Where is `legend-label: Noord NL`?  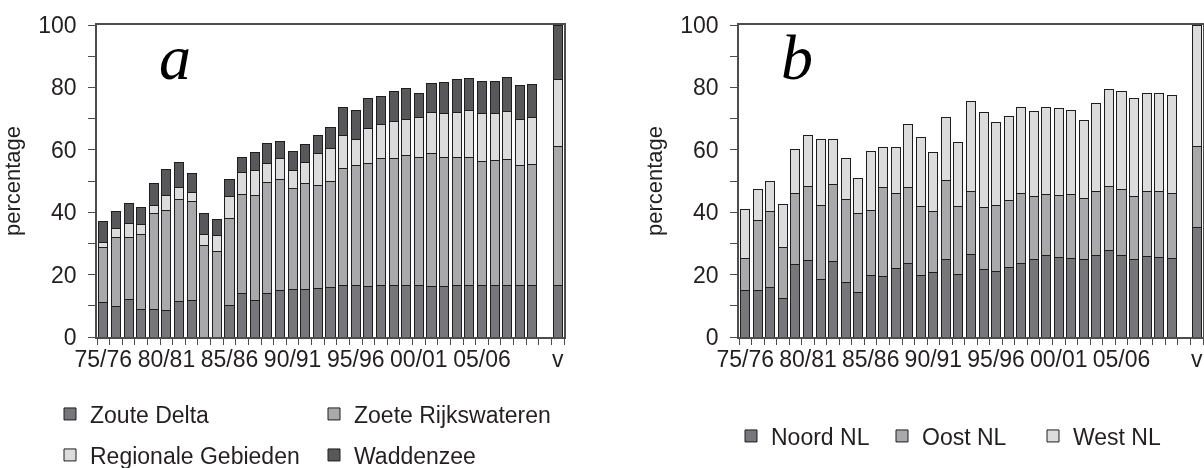 legend-label: Noord NL is located at coordinates (820, 436).